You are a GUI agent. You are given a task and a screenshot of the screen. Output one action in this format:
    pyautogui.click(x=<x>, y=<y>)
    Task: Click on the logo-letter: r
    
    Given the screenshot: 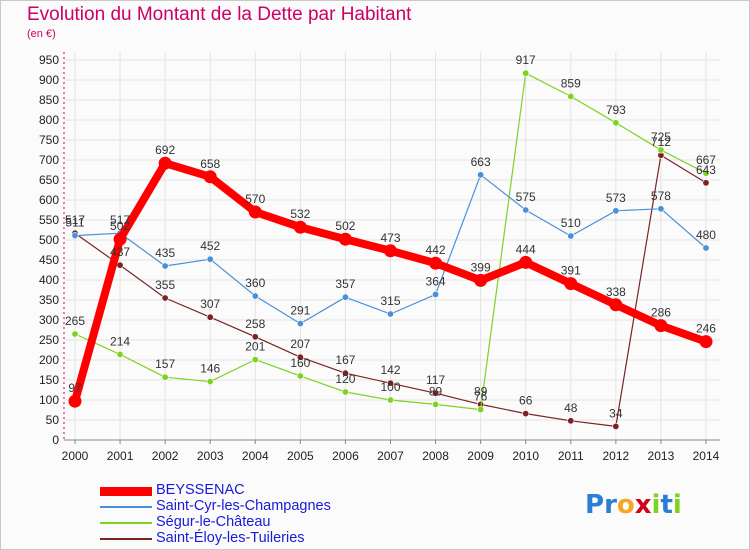 What is the action you would take?
    pyautogui.click(x=610, y=505)
    